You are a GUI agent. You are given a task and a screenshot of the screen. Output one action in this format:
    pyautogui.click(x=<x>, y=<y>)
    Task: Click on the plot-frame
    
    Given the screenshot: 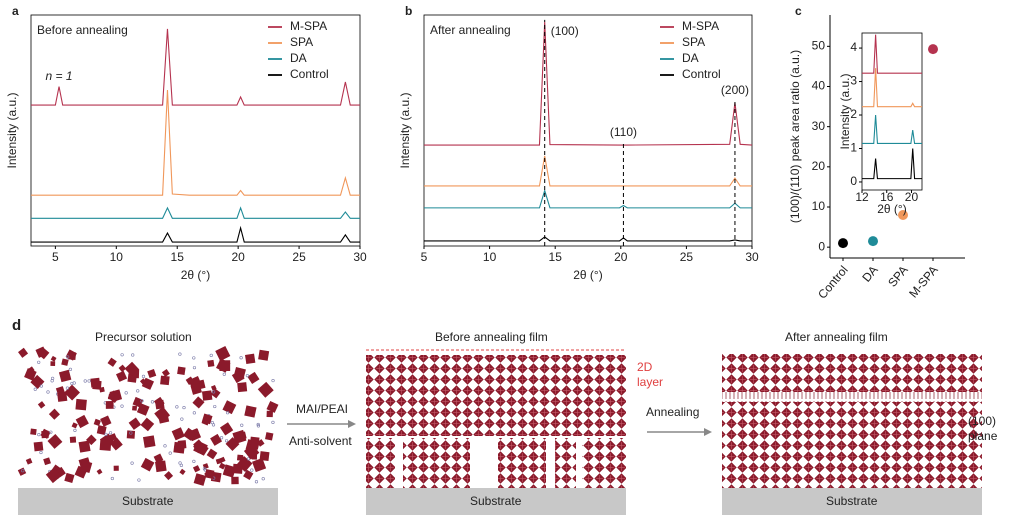 What is the action you would take?
    pyautogui.click(x=588, y=130)
    